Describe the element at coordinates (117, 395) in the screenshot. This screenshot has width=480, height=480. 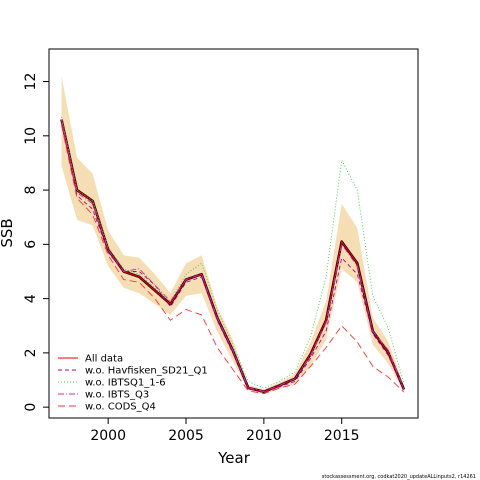
I see `legend-label: w.o. IBTS_Q3` at that location.